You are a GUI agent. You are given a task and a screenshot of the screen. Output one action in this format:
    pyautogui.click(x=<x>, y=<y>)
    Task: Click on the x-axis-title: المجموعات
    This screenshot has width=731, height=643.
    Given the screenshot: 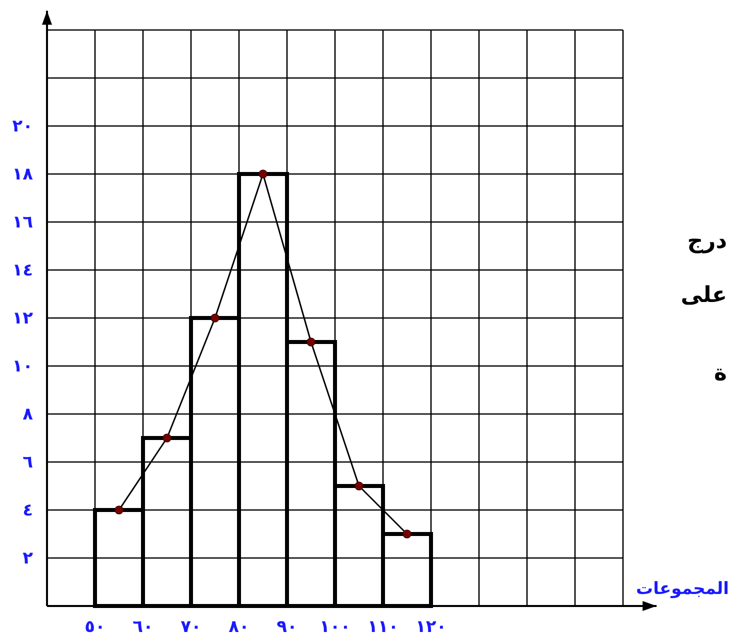 What is the action you would take?
    pyautogui.click(x=682, y=589)
    